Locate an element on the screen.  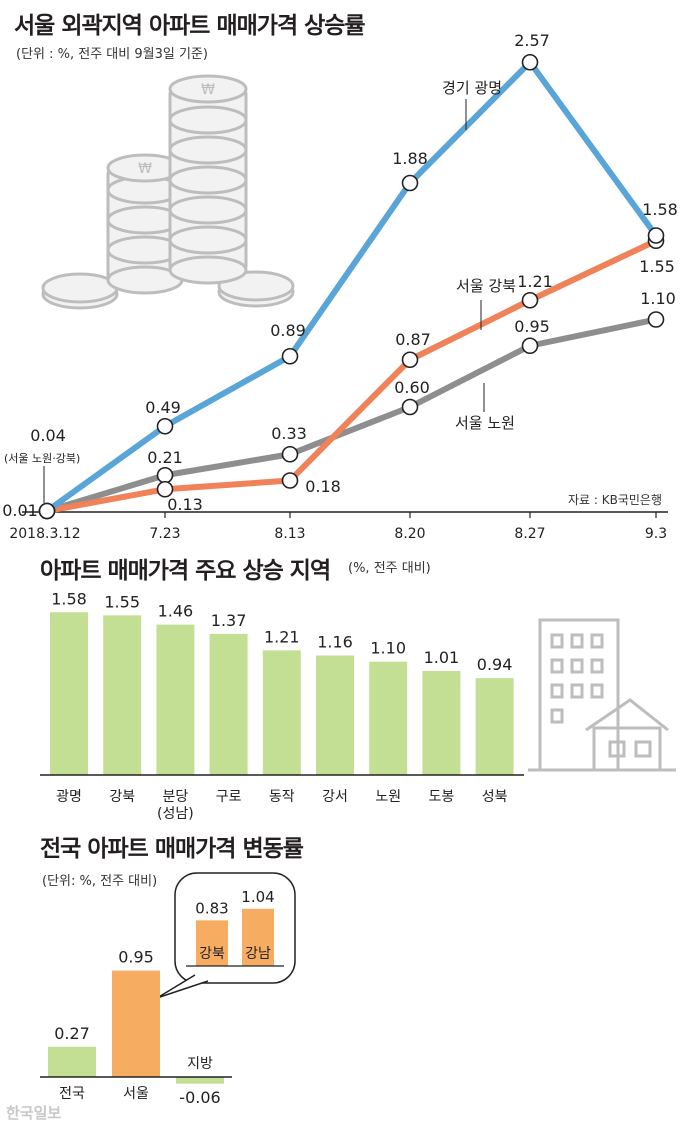
category-label: 지방 is located at coordinates (200, 1064).